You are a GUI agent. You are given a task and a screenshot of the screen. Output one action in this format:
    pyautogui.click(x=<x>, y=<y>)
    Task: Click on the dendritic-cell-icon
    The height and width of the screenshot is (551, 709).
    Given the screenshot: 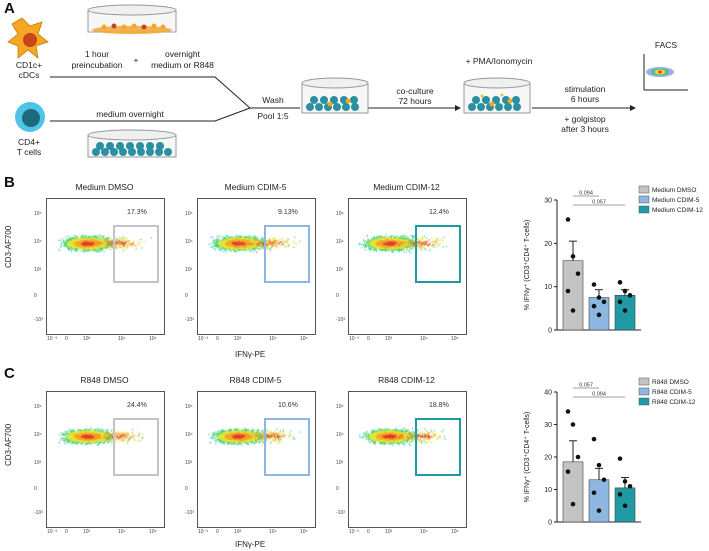 What is the action you would take?
    pyautogui.click(x=28, y=38)
    